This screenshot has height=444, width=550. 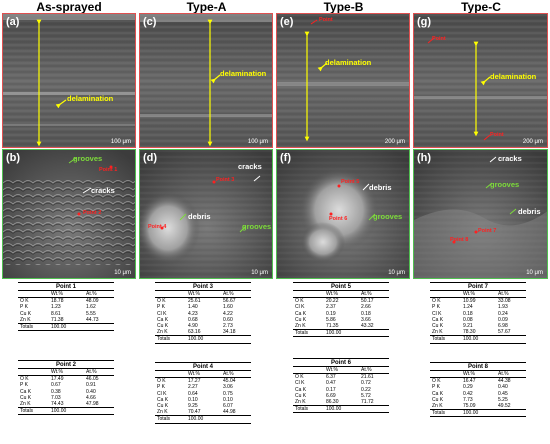 I want to click on table-row: Ca K 0.10 0.10, so click(x=203, y=400).